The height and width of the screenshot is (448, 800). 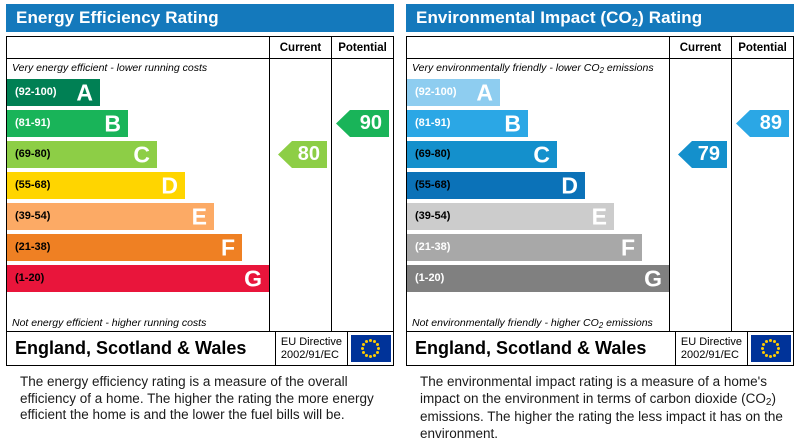 I want to click on potential-rating-column: 90, so click(x=362, y=195).